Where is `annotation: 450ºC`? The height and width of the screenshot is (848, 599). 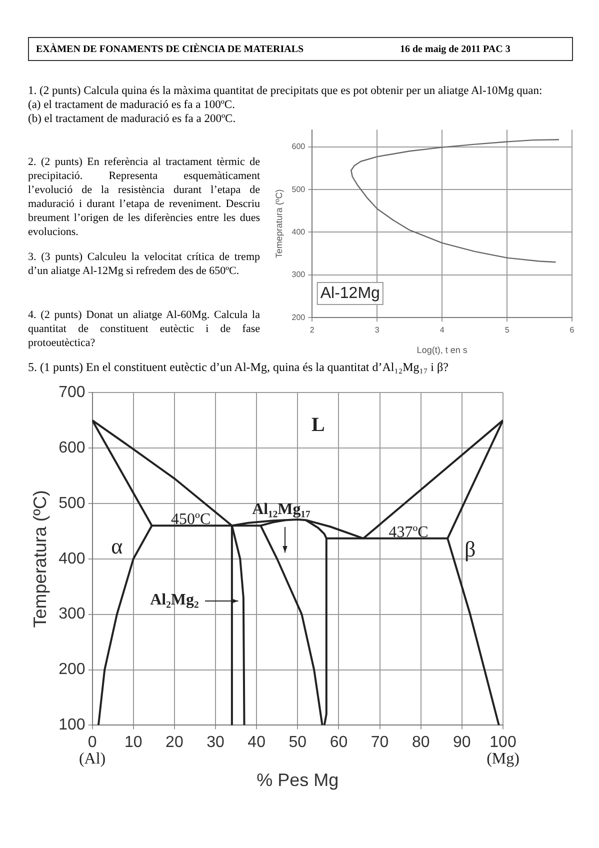
annotation: 450ºC is located at coordinates (191, 519).